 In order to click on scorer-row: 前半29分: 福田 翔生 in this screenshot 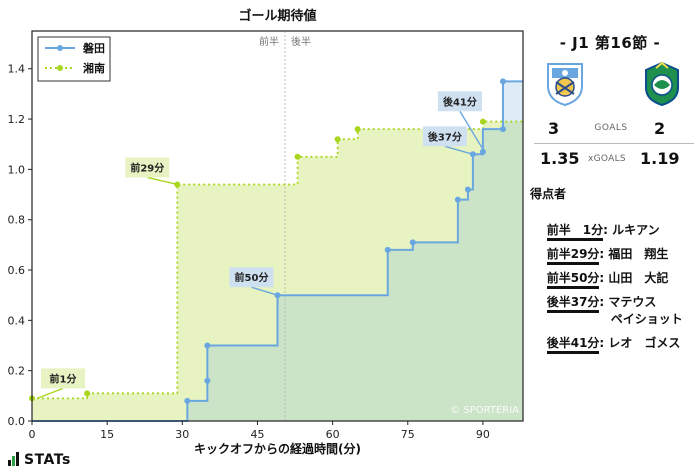, I will do `click(599, 256)`.